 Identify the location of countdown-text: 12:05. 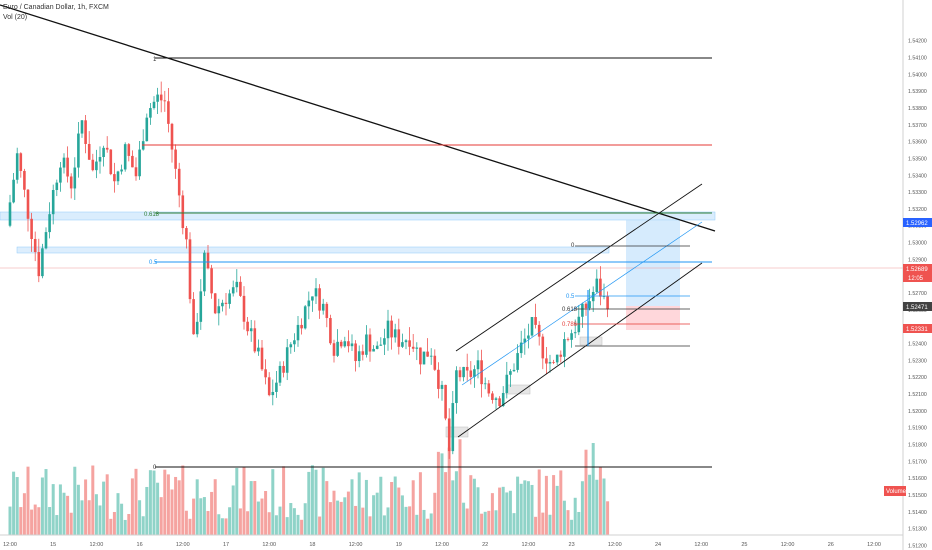
(916, 279).